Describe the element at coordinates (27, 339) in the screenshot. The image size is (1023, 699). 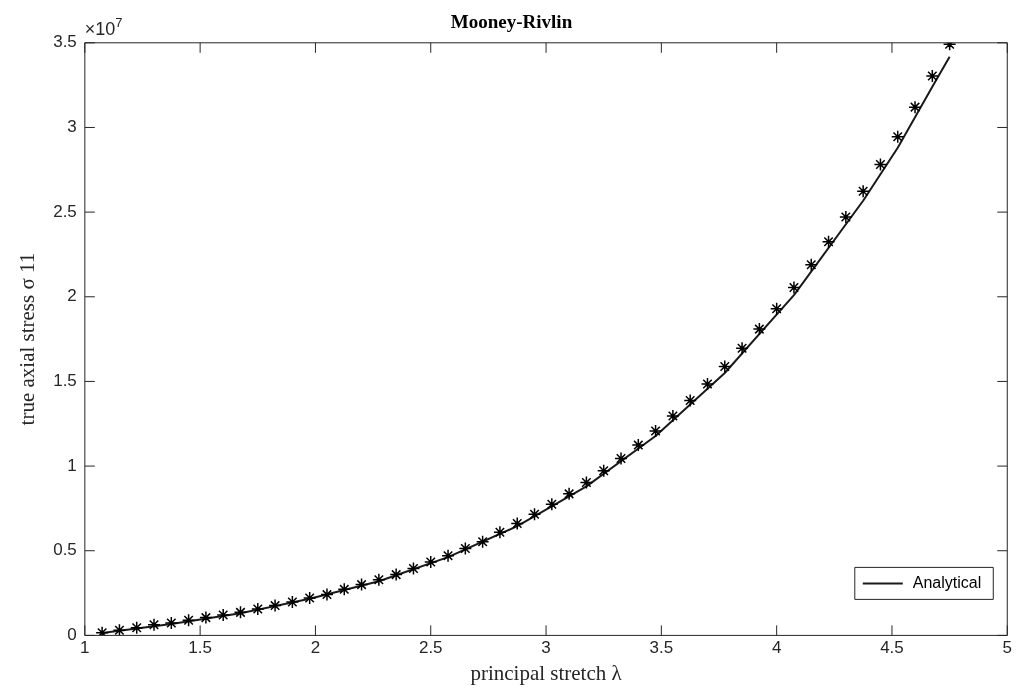
I see `y-axis-title: true axial stress σ 11` at that location.